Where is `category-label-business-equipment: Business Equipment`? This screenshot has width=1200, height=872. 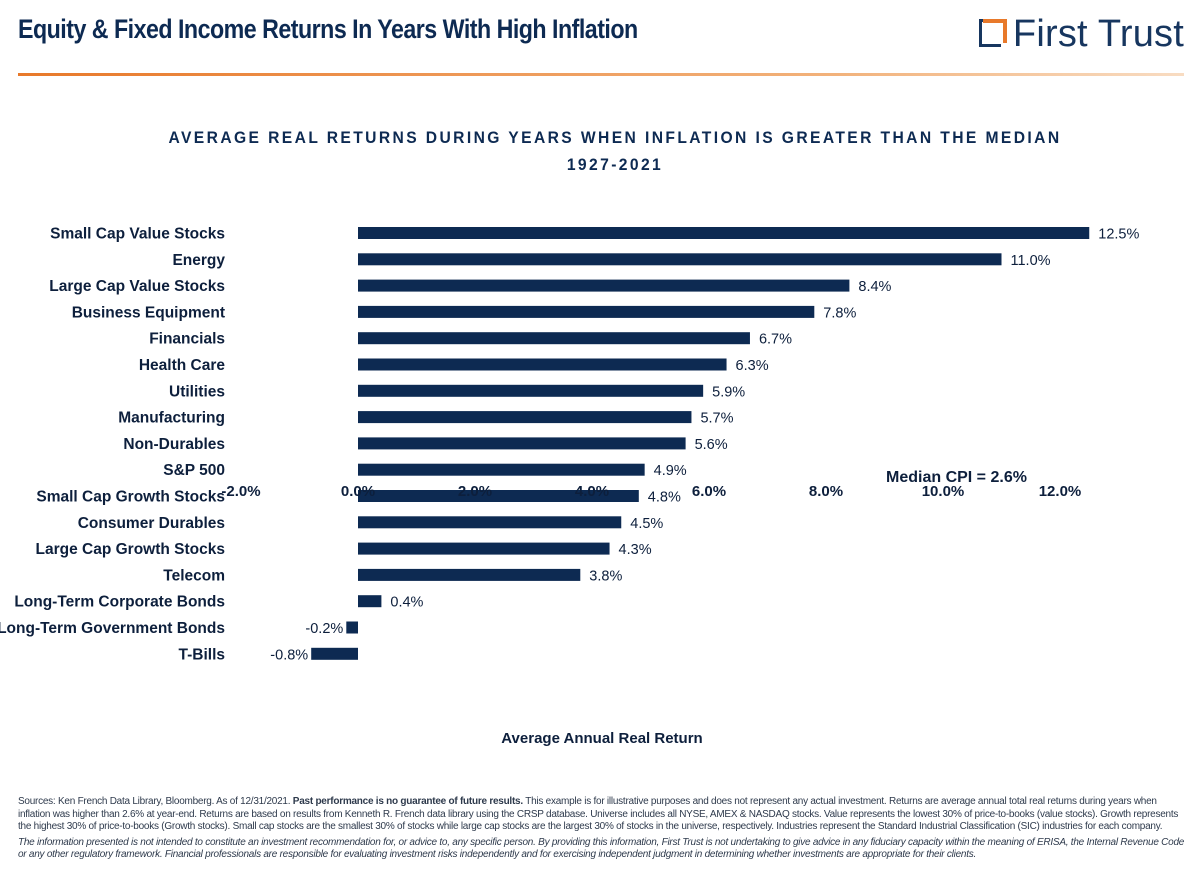
category-label-business-equipment: Business Equipment is located at coordinates (148, 312).